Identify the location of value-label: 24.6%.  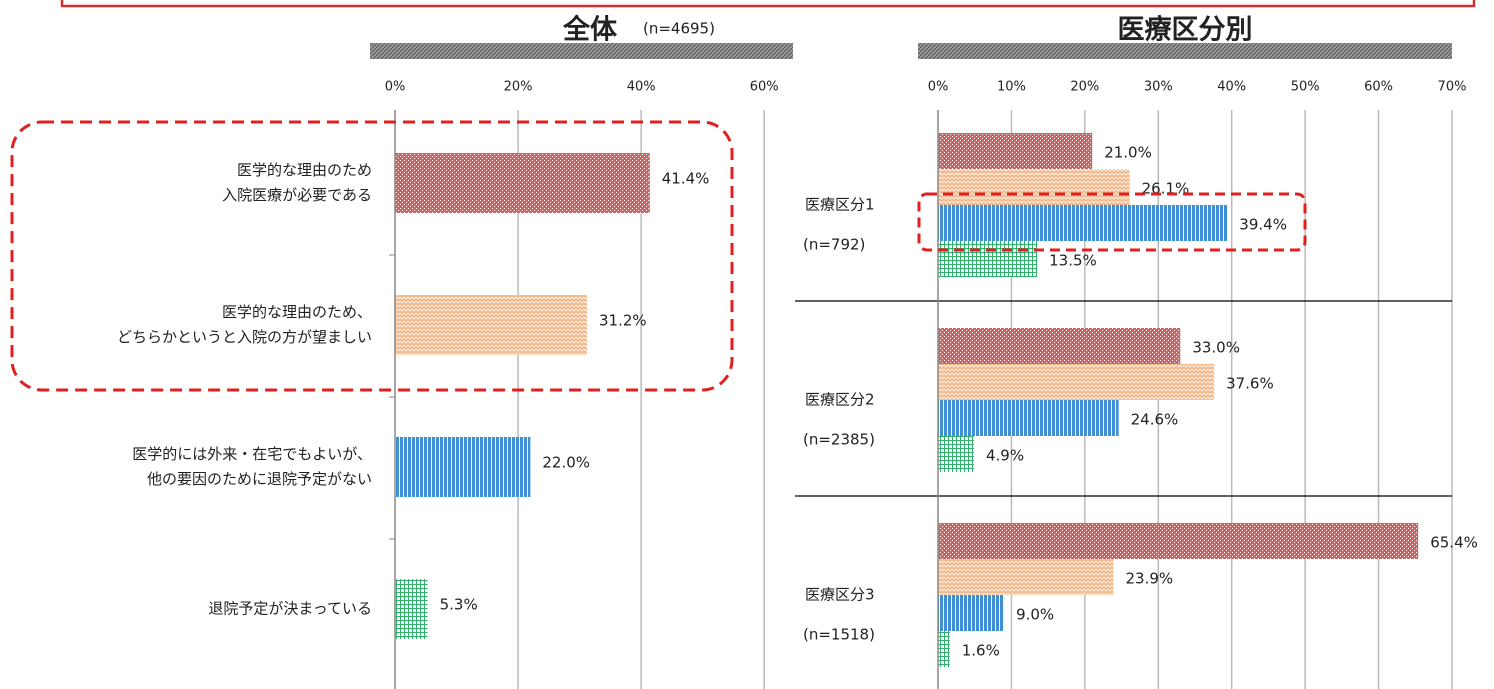
(1155, 420).